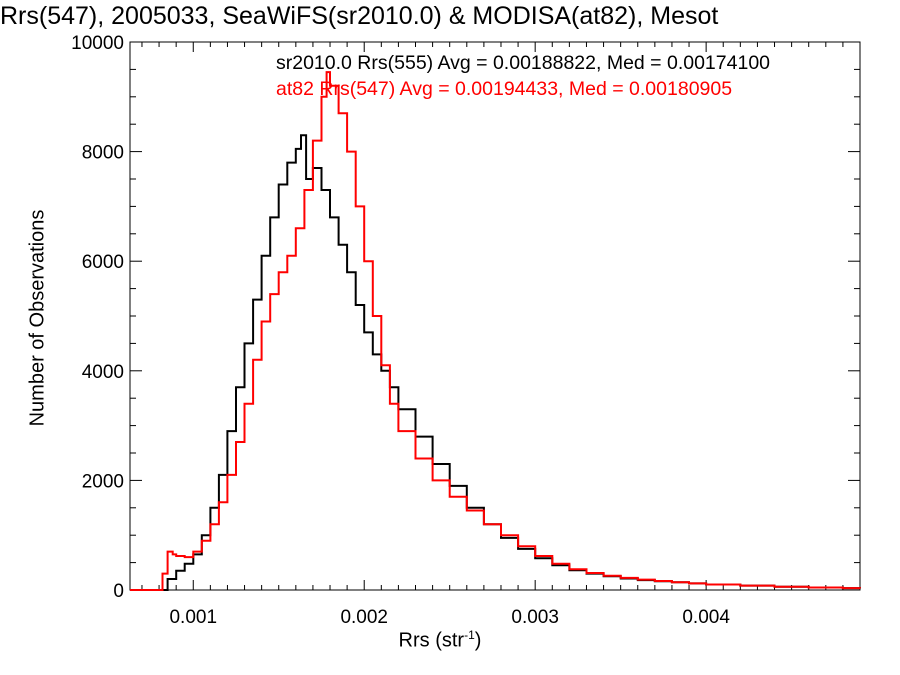 The width and height of the screenshot is (900, 675). I want to click on x-axis-label-text: Rrs (str, so click(431, 640).